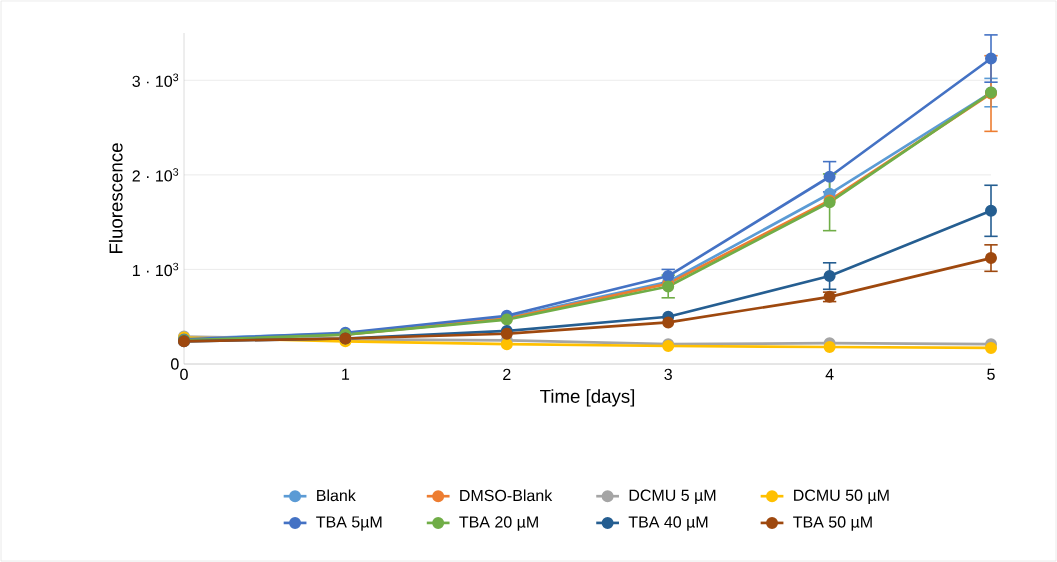 This screenshot has height=562, width=1057. I want to click on legend-label: DMSO-Blank, so click(506, 495).